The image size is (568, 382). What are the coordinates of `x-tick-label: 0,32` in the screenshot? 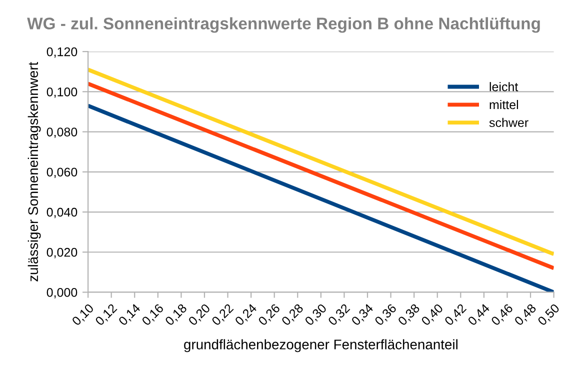 It's located at (340, 315).